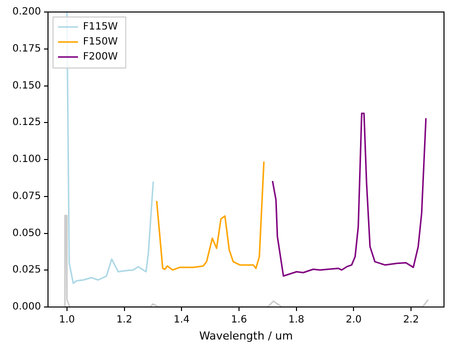 The width and height of the screenshot is (452, 347). Describe the element at coordinates (296, 320) in the screenshot. I see `x-tick-label: 1.8` at that location.